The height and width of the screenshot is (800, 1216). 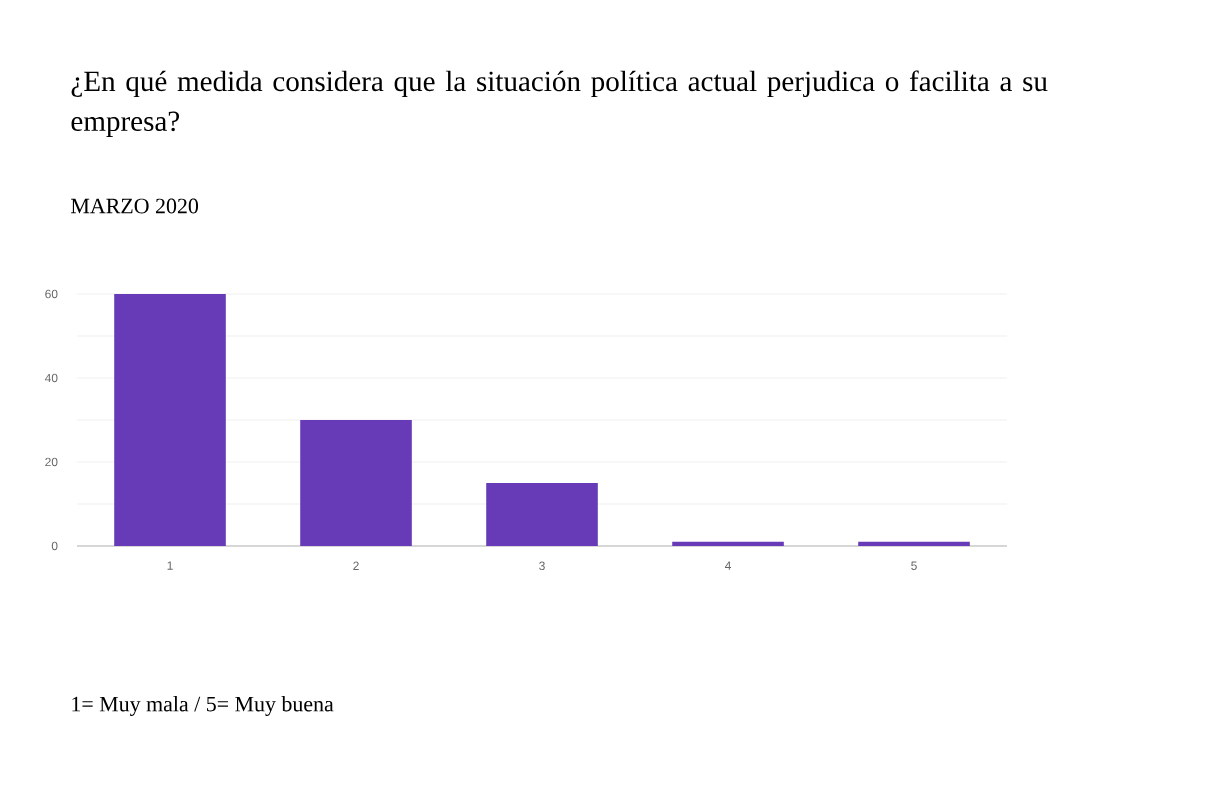 I want to click on chart-title: ¿En qué medida considera que la situación política actual perjudica o facilita a su empresa?, so click(x=559, y=103).